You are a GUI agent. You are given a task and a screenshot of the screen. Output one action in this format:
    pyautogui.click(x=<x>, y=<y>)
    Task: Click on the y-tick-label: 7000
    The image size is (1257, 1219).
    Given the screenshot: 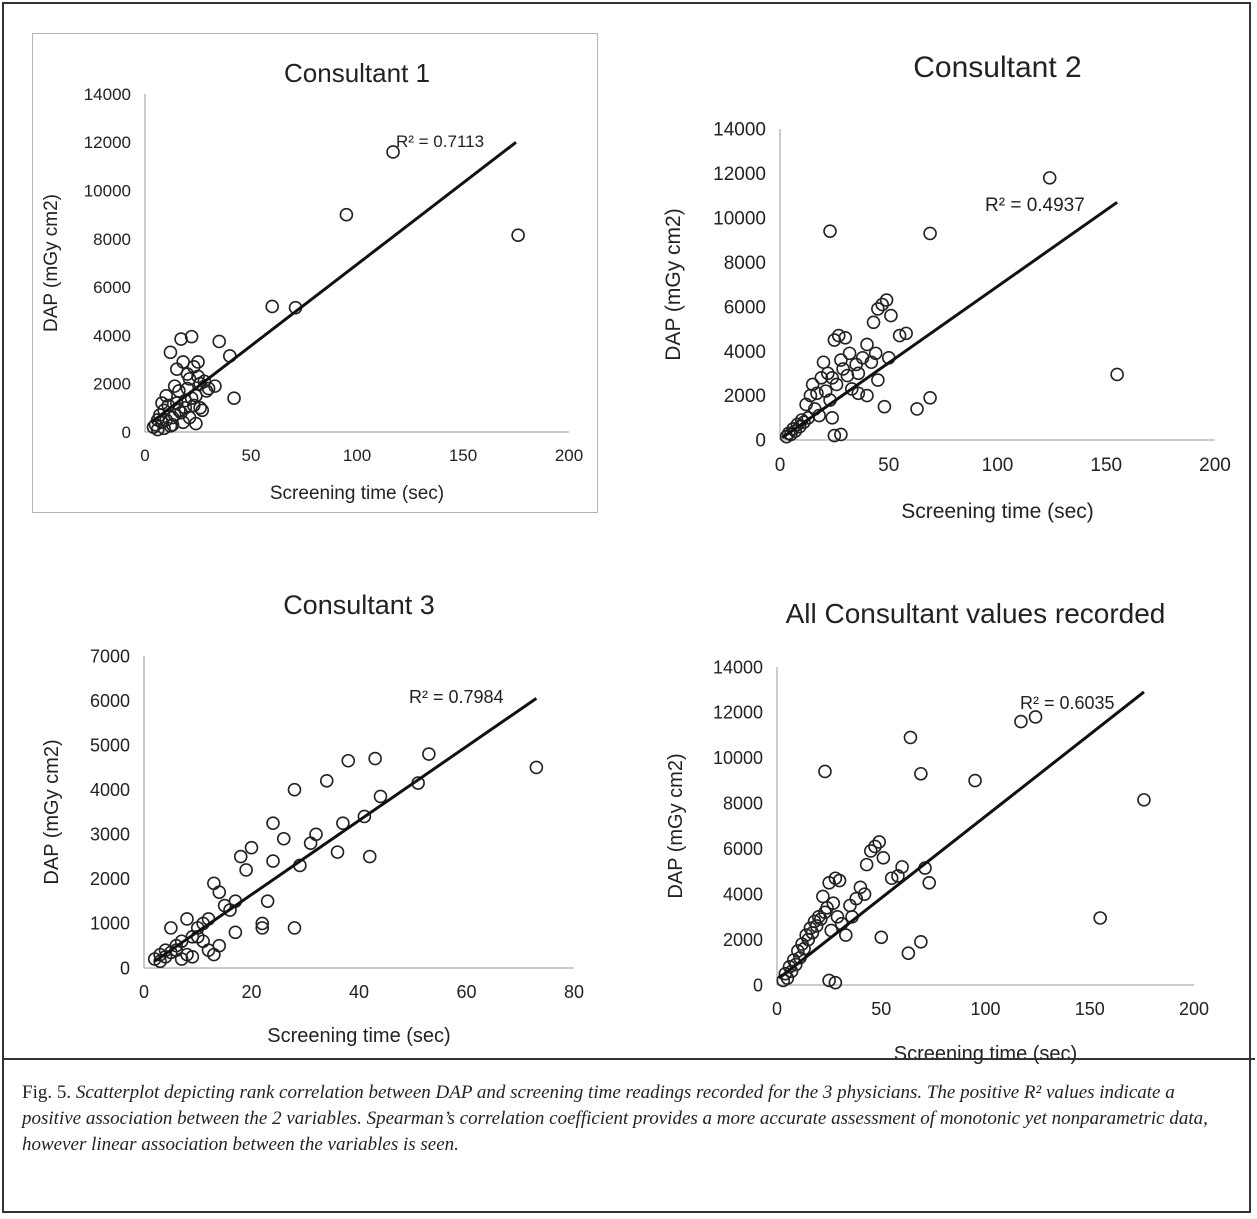 What is the action you would take?
    pyautogui.click(x=110, y=656)
    